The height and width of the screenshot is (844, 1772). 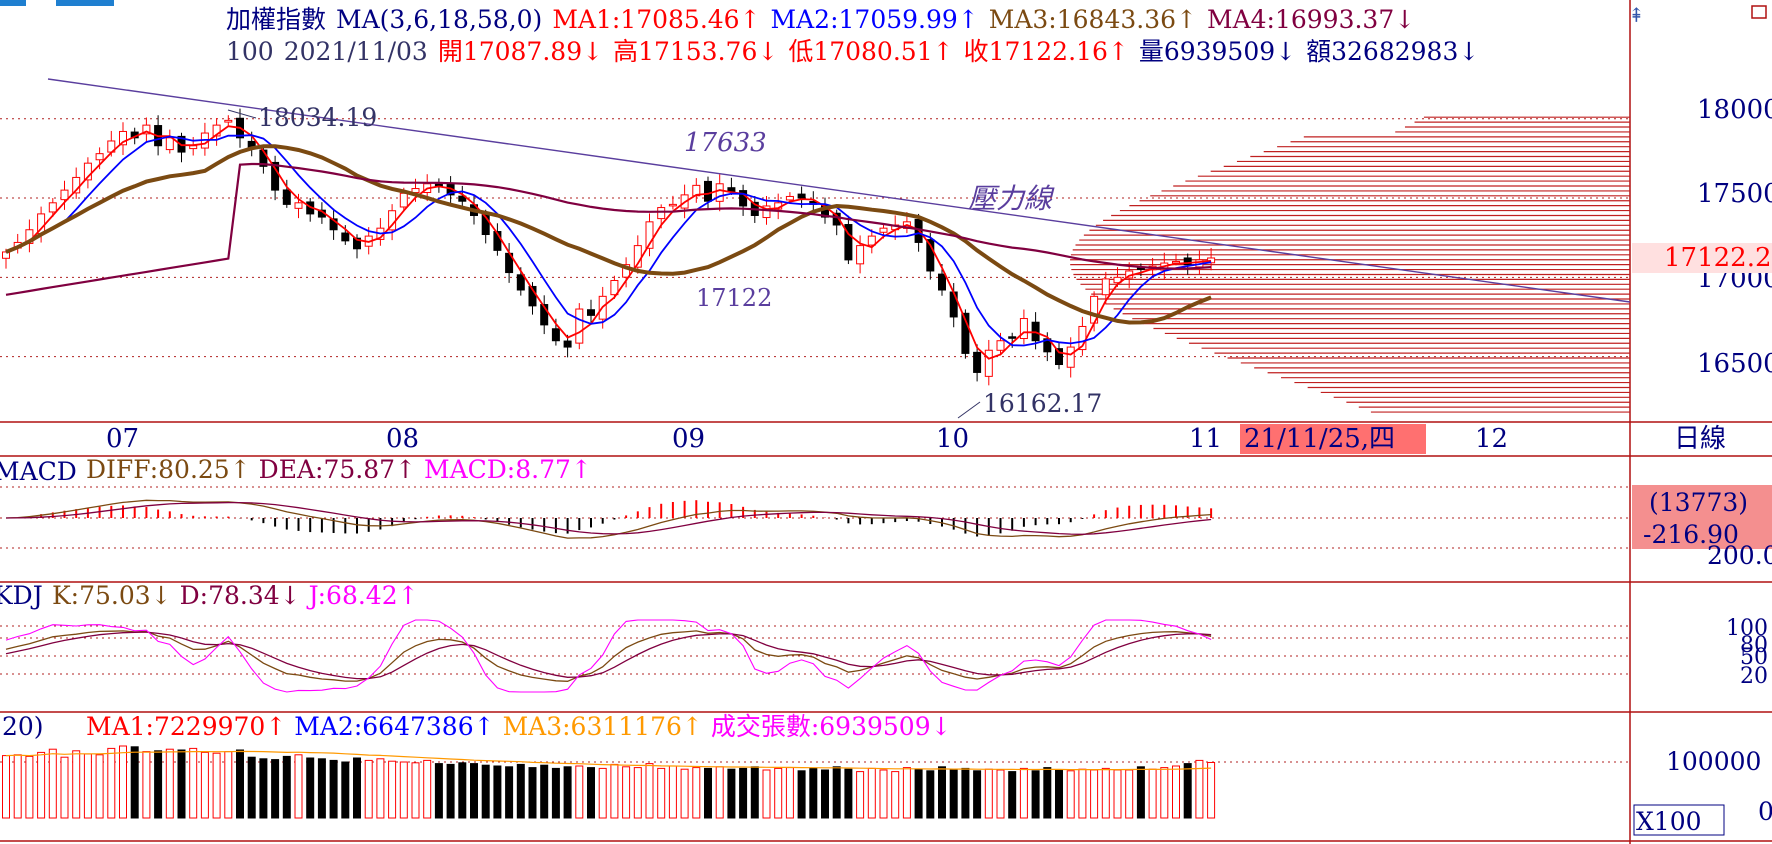 What do you see at coordinates (656, 19) in the screenshot?
I see `header-value: MA1:17085.46↑` at bounding box center [656, 19].